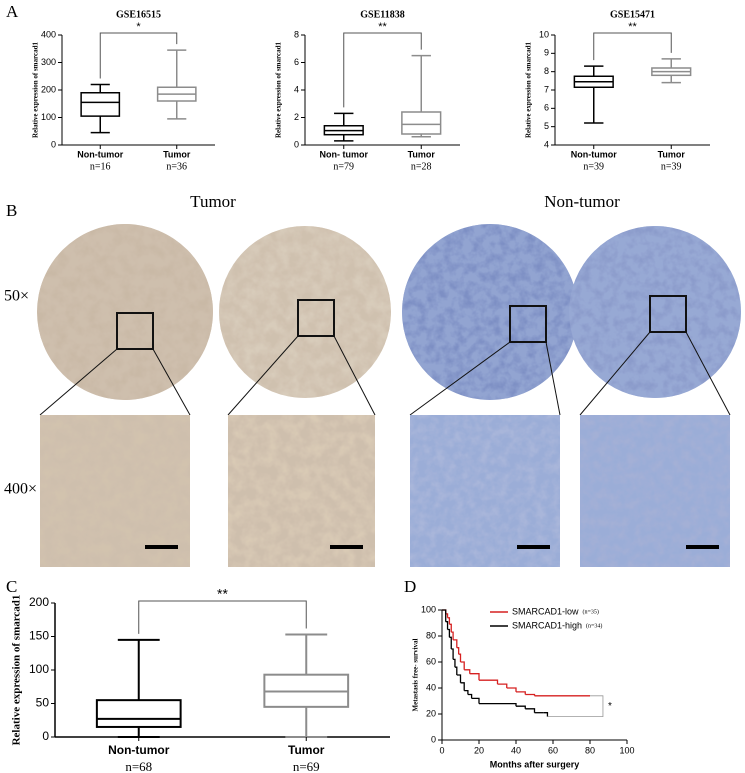 The width and height of the screenshot is (745, 773). What do you see at coordinates (516, 750) in the screenshot?
I see `x-tick-label: 40` at bounding box center [516, 750].